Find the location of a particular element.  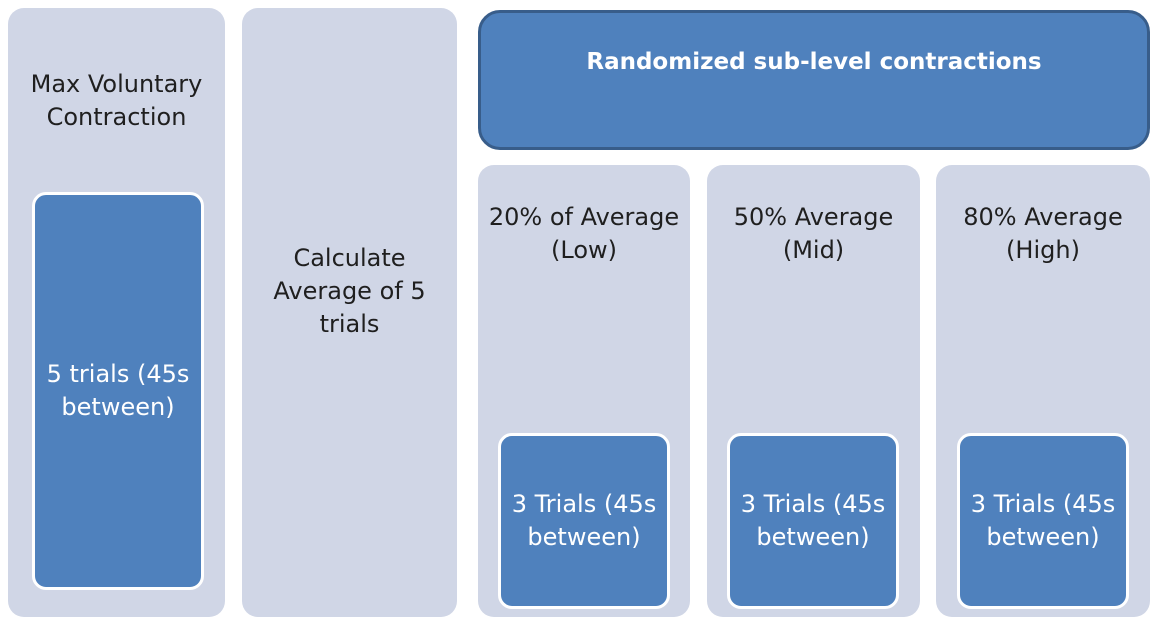

inner-box: 5 trials (45s between) is located at coordinates (118, 391).